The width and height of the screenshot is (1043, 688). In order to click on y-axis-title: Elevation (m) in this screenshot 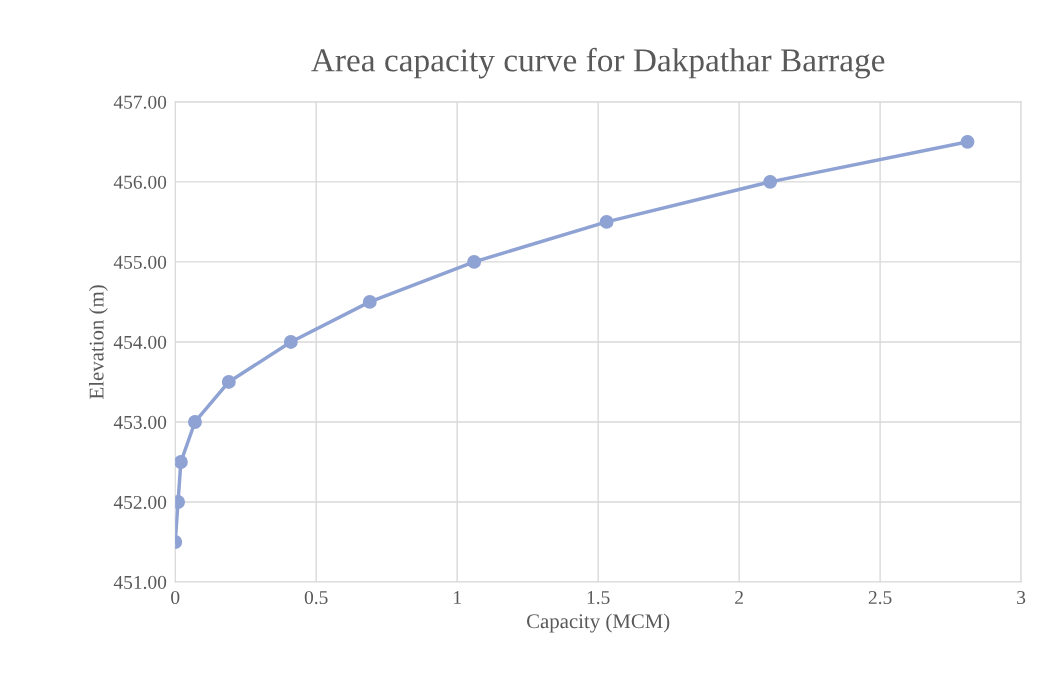, I will do `click(98, 342)`.